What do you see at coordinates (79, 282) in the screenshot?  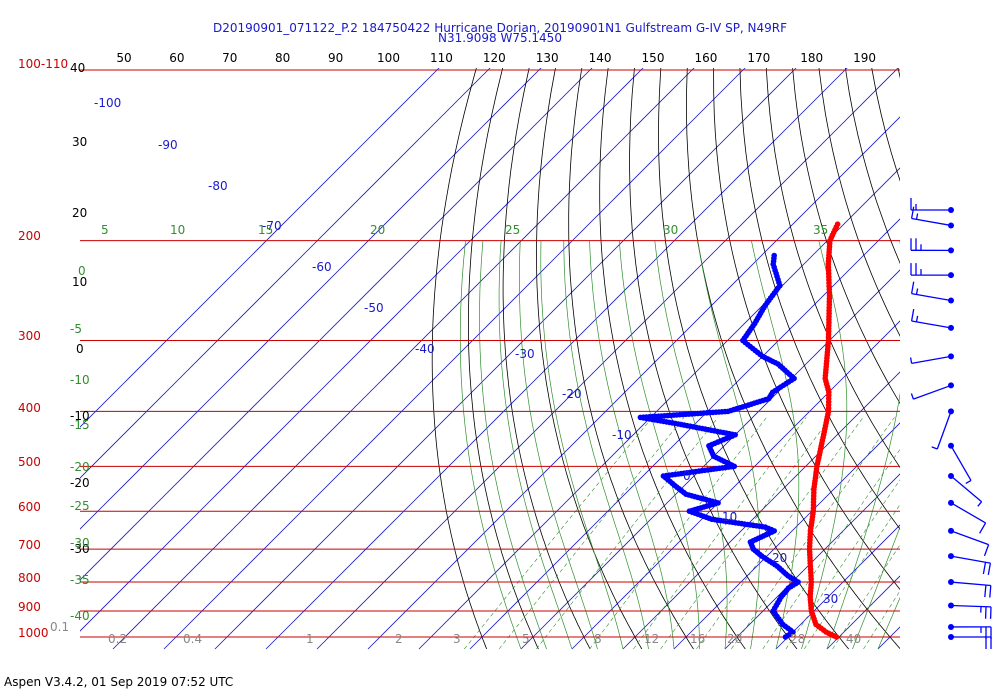 I see `left-axis-label: 10` at bounding box center [79, 282].